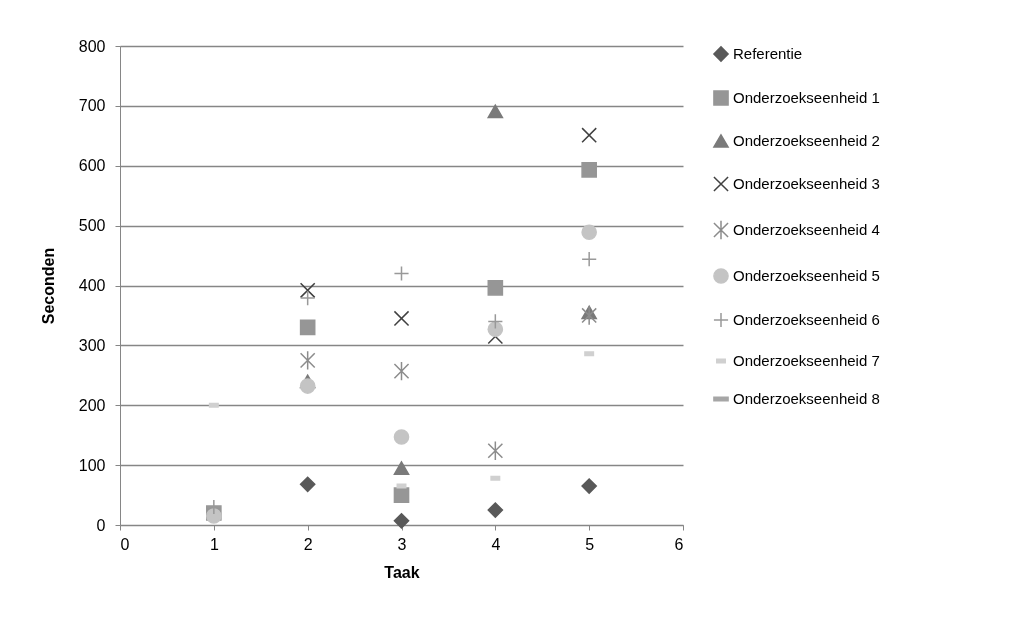  I want to click on x-tick-label: 0, so click(125, 544).